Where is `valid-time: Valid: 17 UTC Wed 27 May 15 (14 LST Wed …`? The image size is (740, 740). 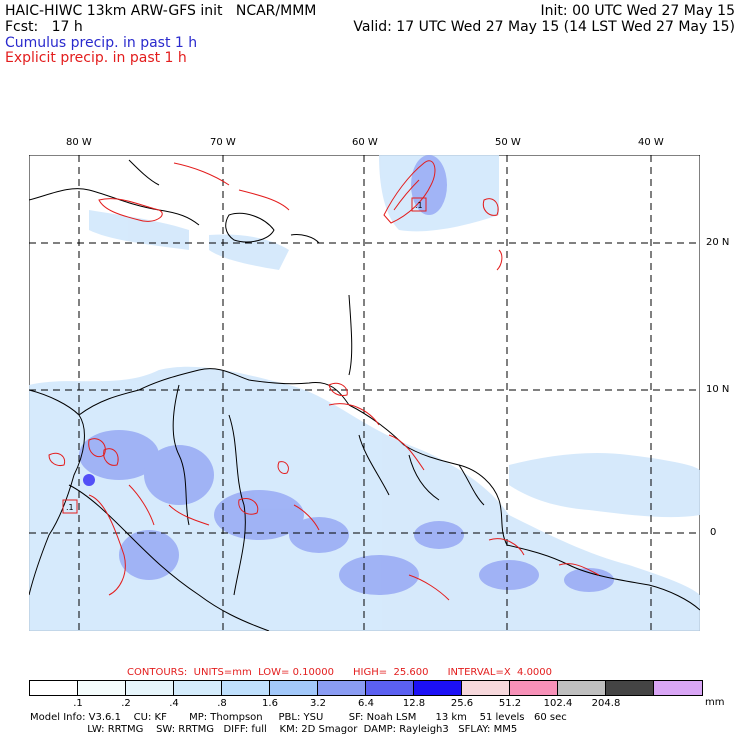
valid-time: Valid: 17 UTC Wed 27 May 15 (14 LST Wed … is located at coordinates (544, 27).